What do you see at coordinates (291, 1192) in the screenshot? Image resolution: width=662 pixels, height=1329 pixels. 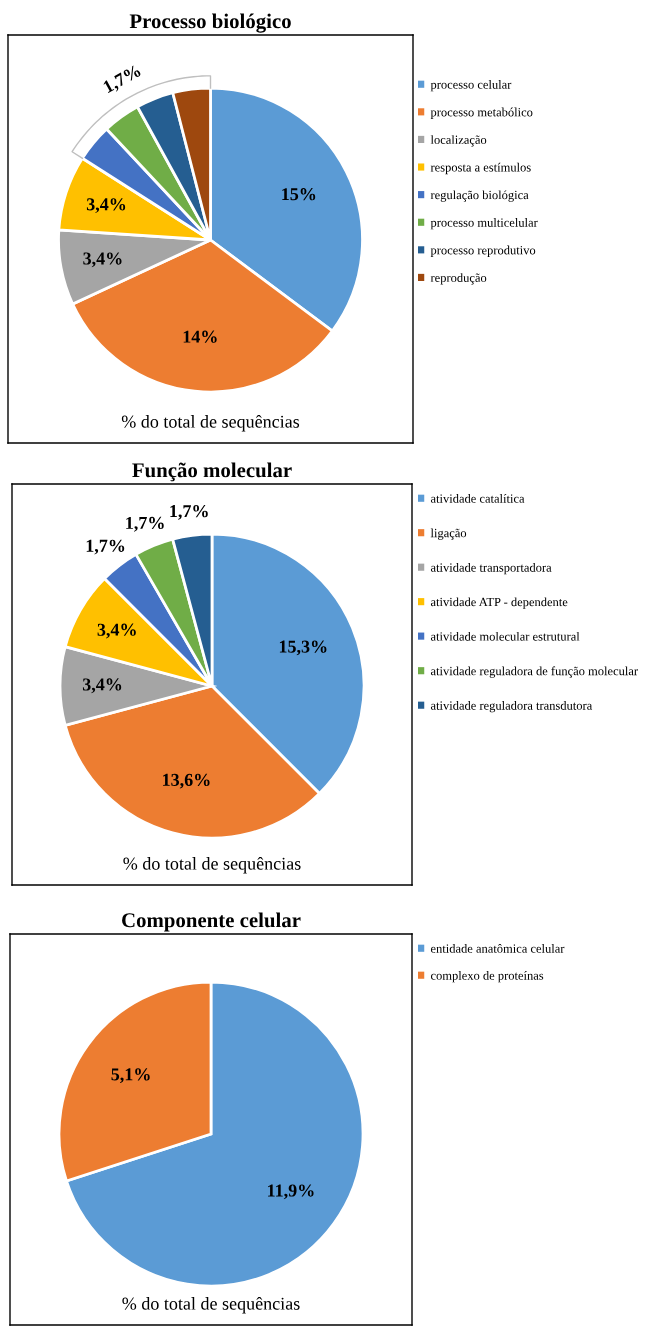 I see `data-label: 11,9%` at bounding box center [291, 1192].